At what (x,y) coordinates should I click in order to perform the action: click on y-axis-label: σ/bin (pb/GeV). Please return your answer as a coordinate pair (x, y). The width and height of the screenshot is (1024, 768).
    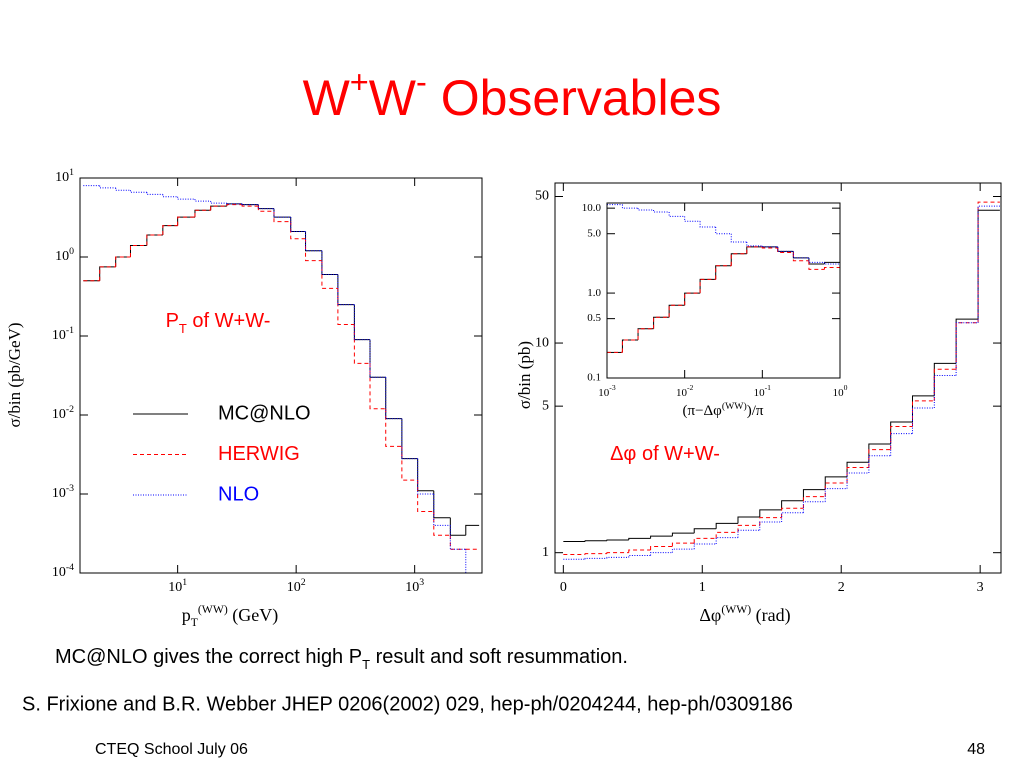
    Looking at the image, I should click on (14, 374).